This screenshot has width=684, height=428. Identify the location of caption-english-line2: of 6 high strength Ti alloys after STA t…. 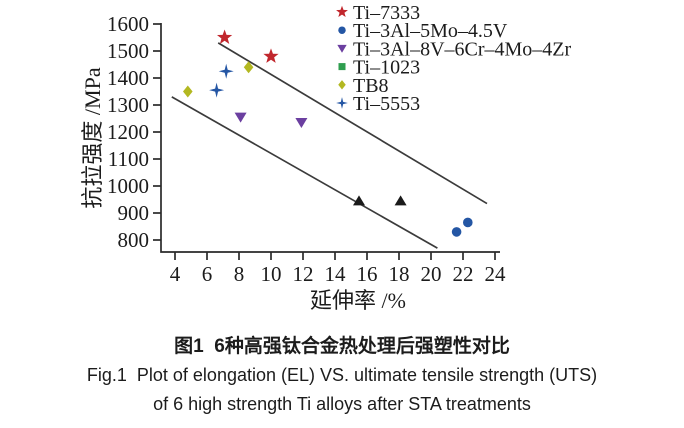
(342, 404).